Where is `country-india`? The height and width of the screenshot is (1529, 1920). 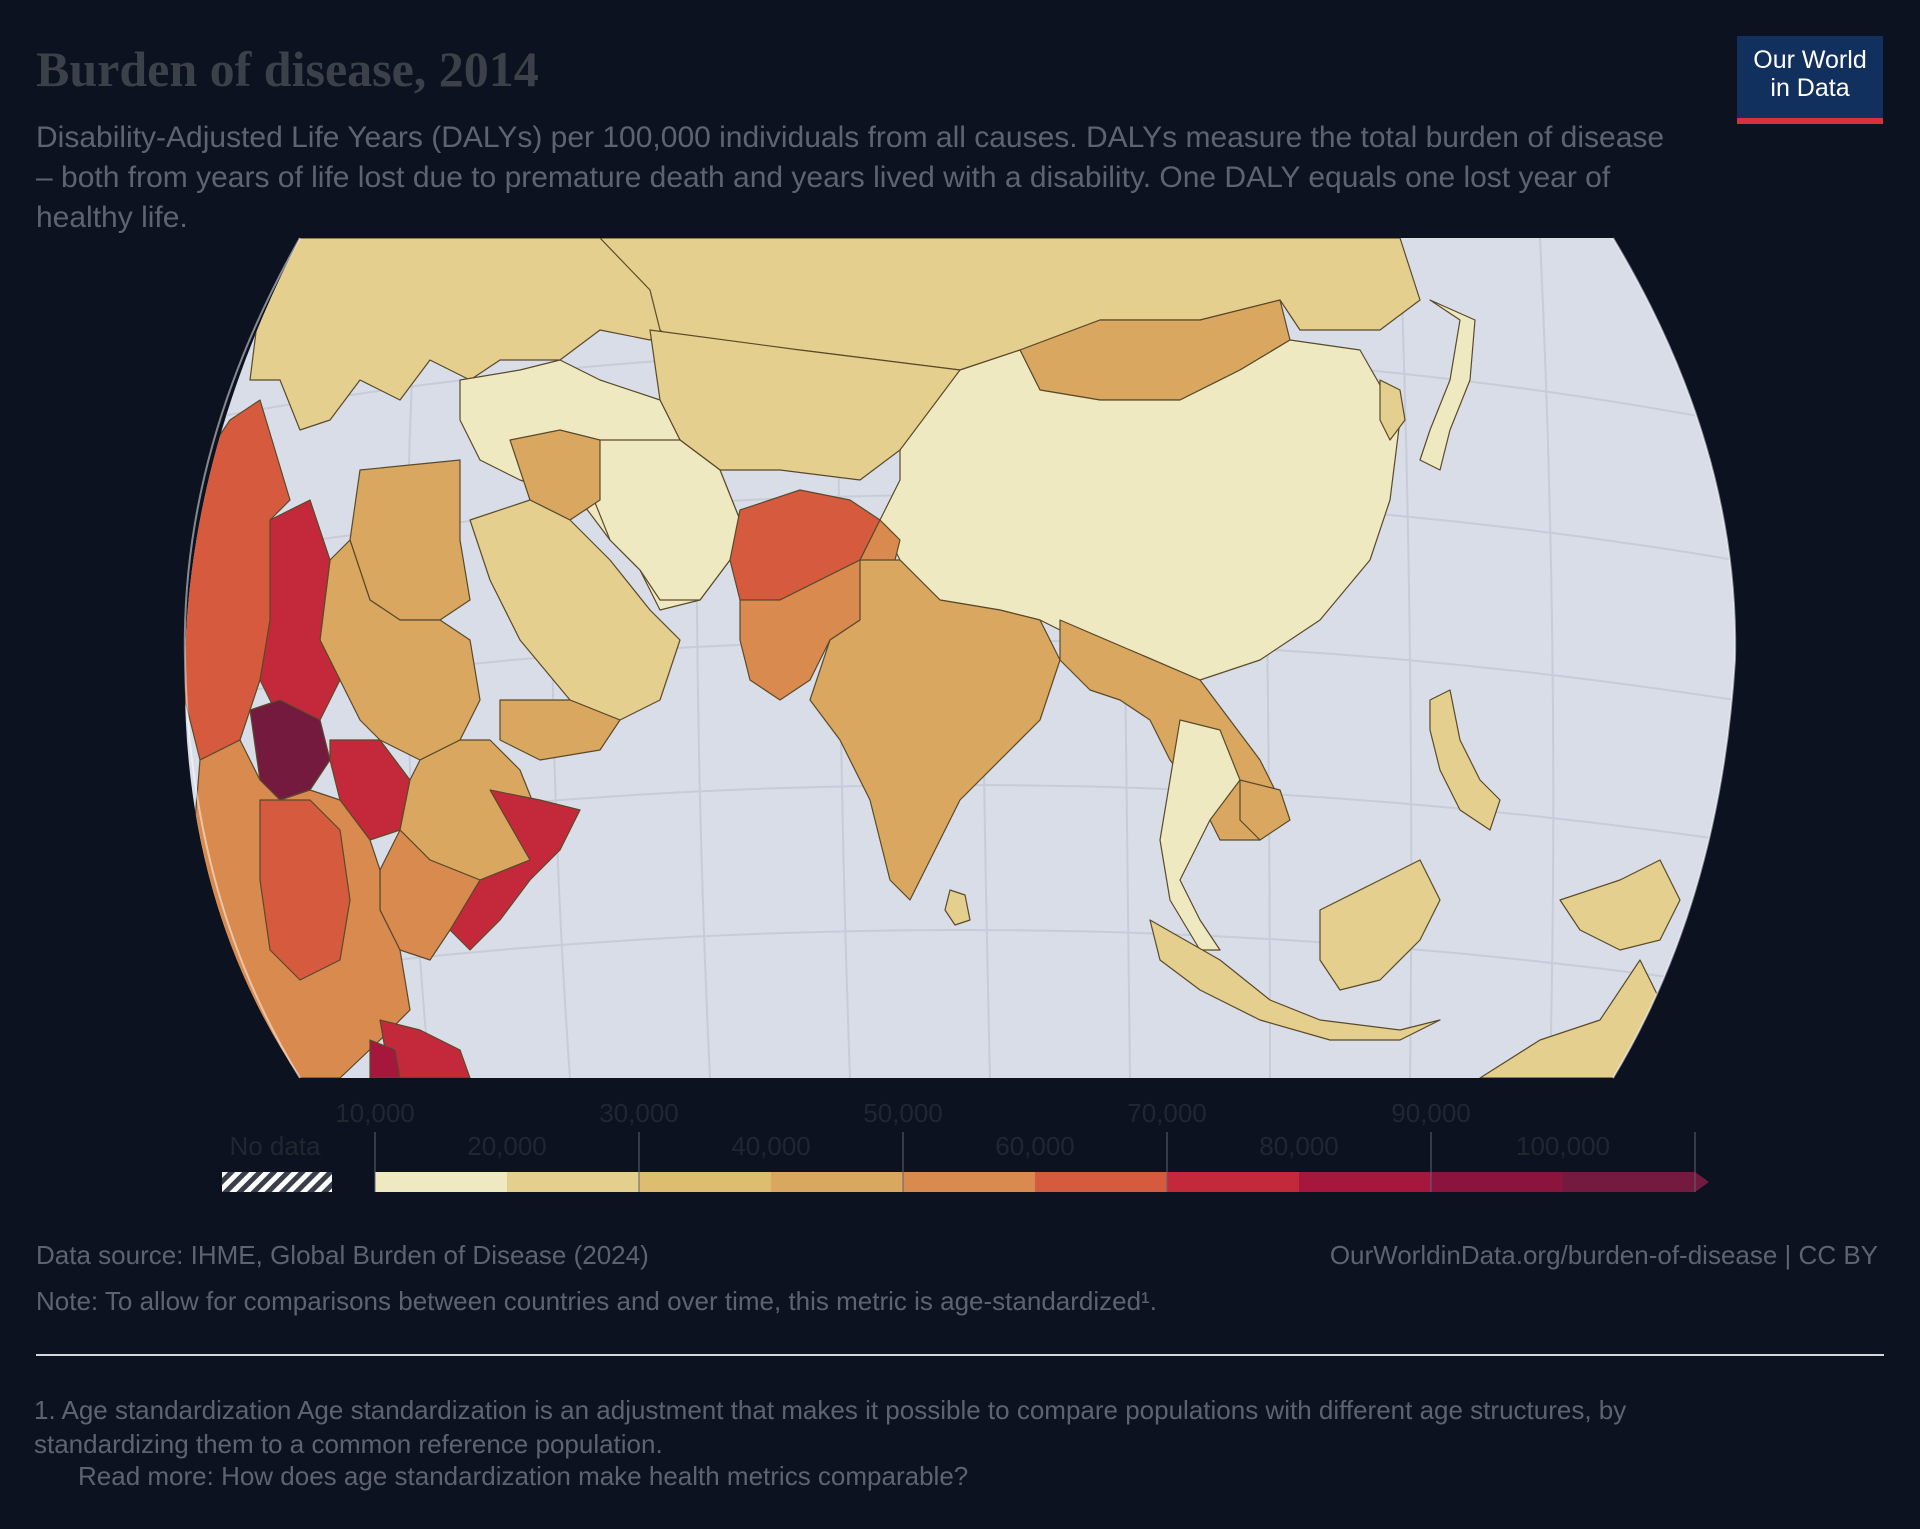 country-india is located at coordinates (935, 730).